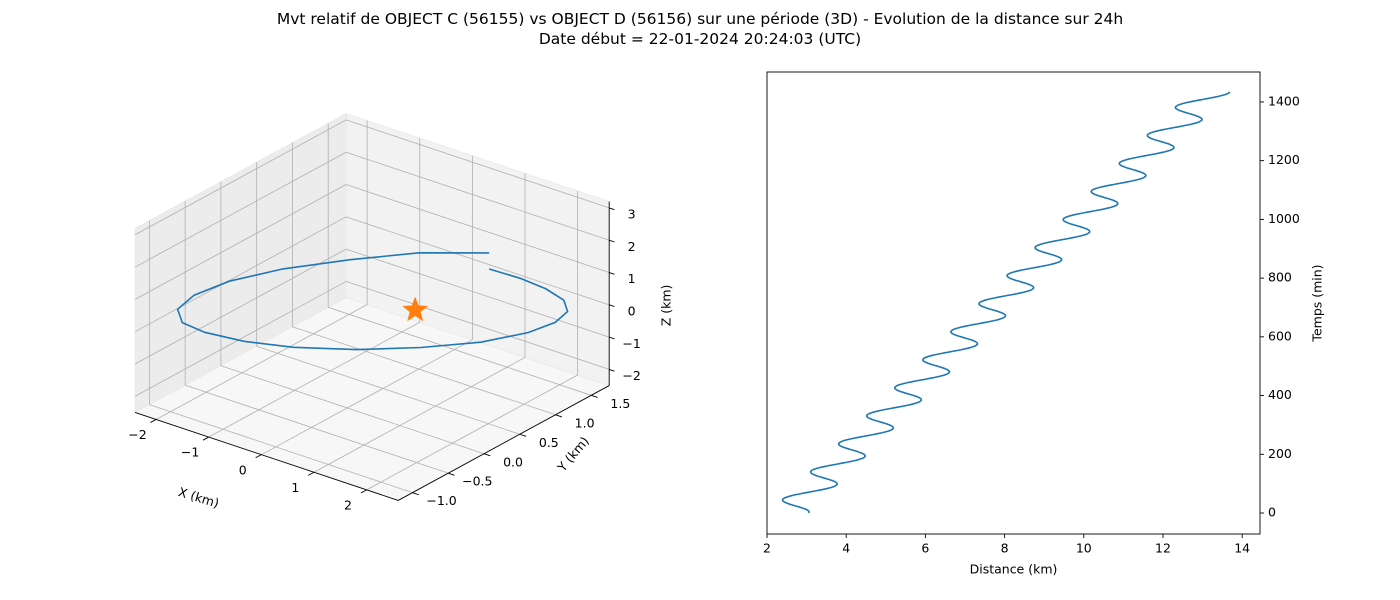 This screenshot has width=1400, height=600. I want to click on y-tick-label: −1.0, so click(441, 500).